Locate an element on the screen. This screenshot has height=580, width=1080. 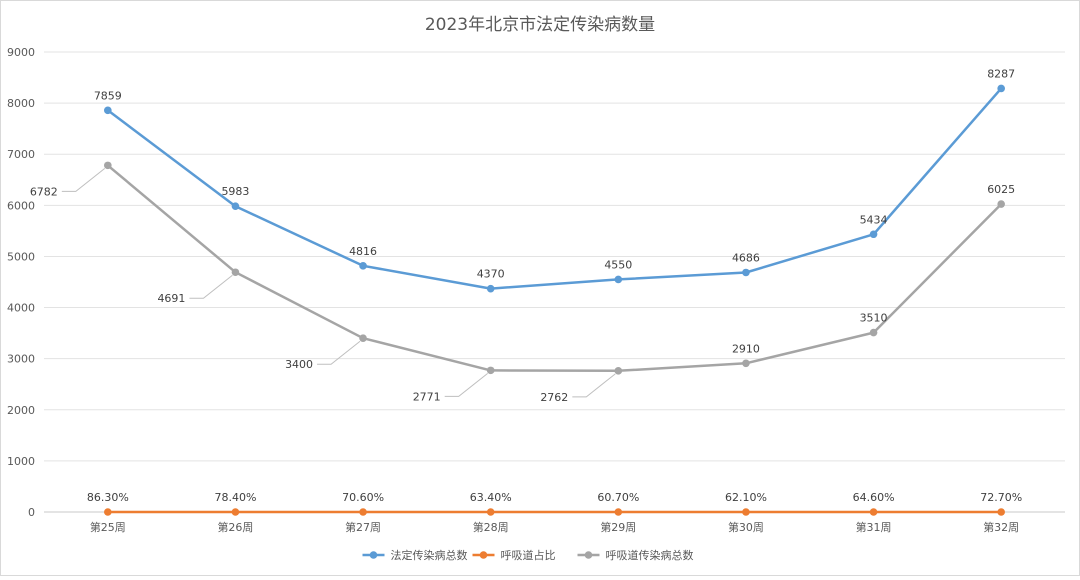
data-label: 5434 is located at coordinates (874, 219).